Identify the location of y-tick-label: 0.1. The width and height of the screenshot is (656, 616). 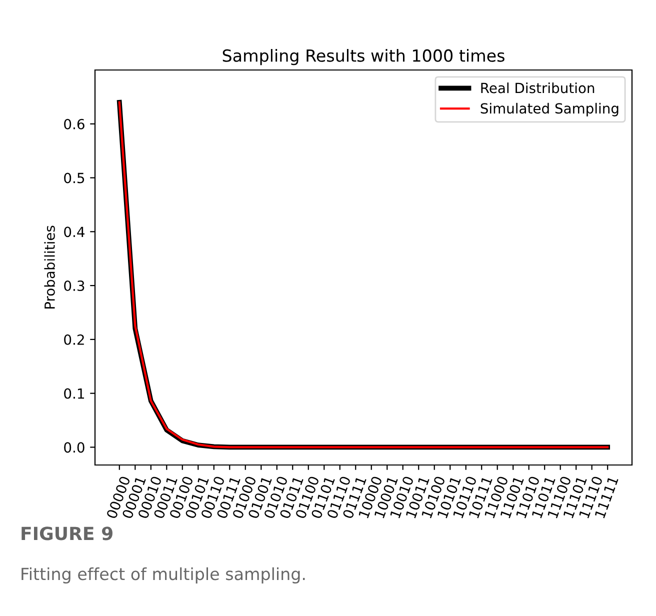
(74, 393).